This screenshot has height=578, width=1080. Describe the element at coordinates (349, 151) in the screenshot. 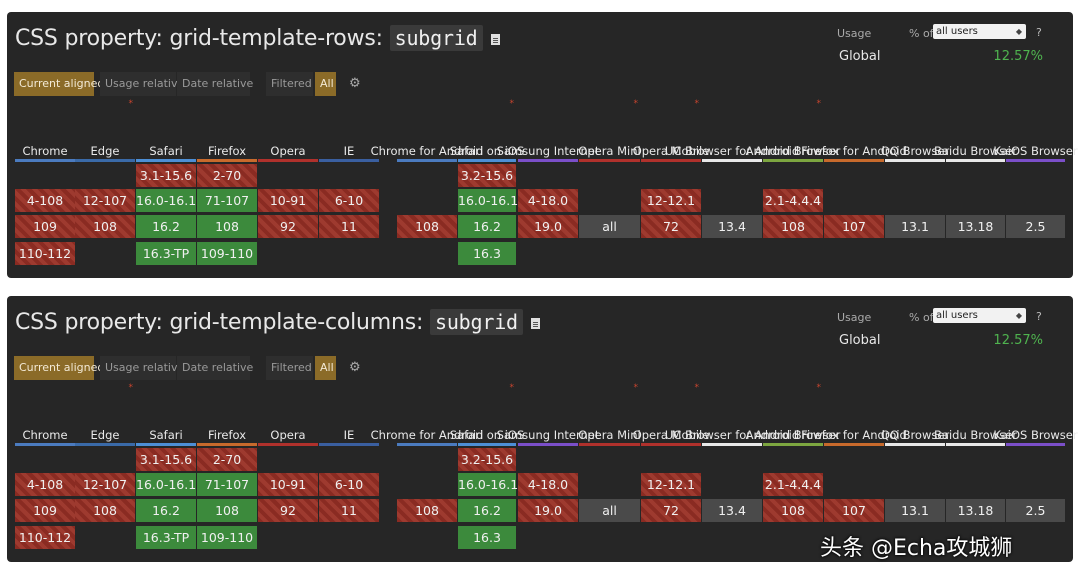

I see `browser-name: IE` at that location.